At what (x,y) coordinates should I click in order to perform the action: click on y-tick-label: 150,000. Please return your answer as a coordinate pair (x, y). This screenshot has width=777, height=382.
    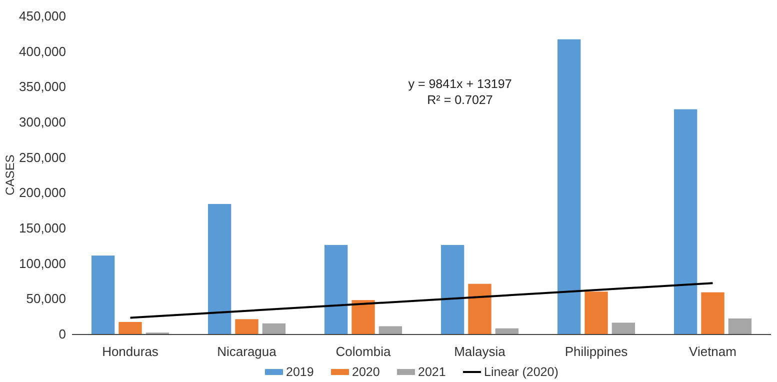
    Looking at the image, I should click on (42, 228).